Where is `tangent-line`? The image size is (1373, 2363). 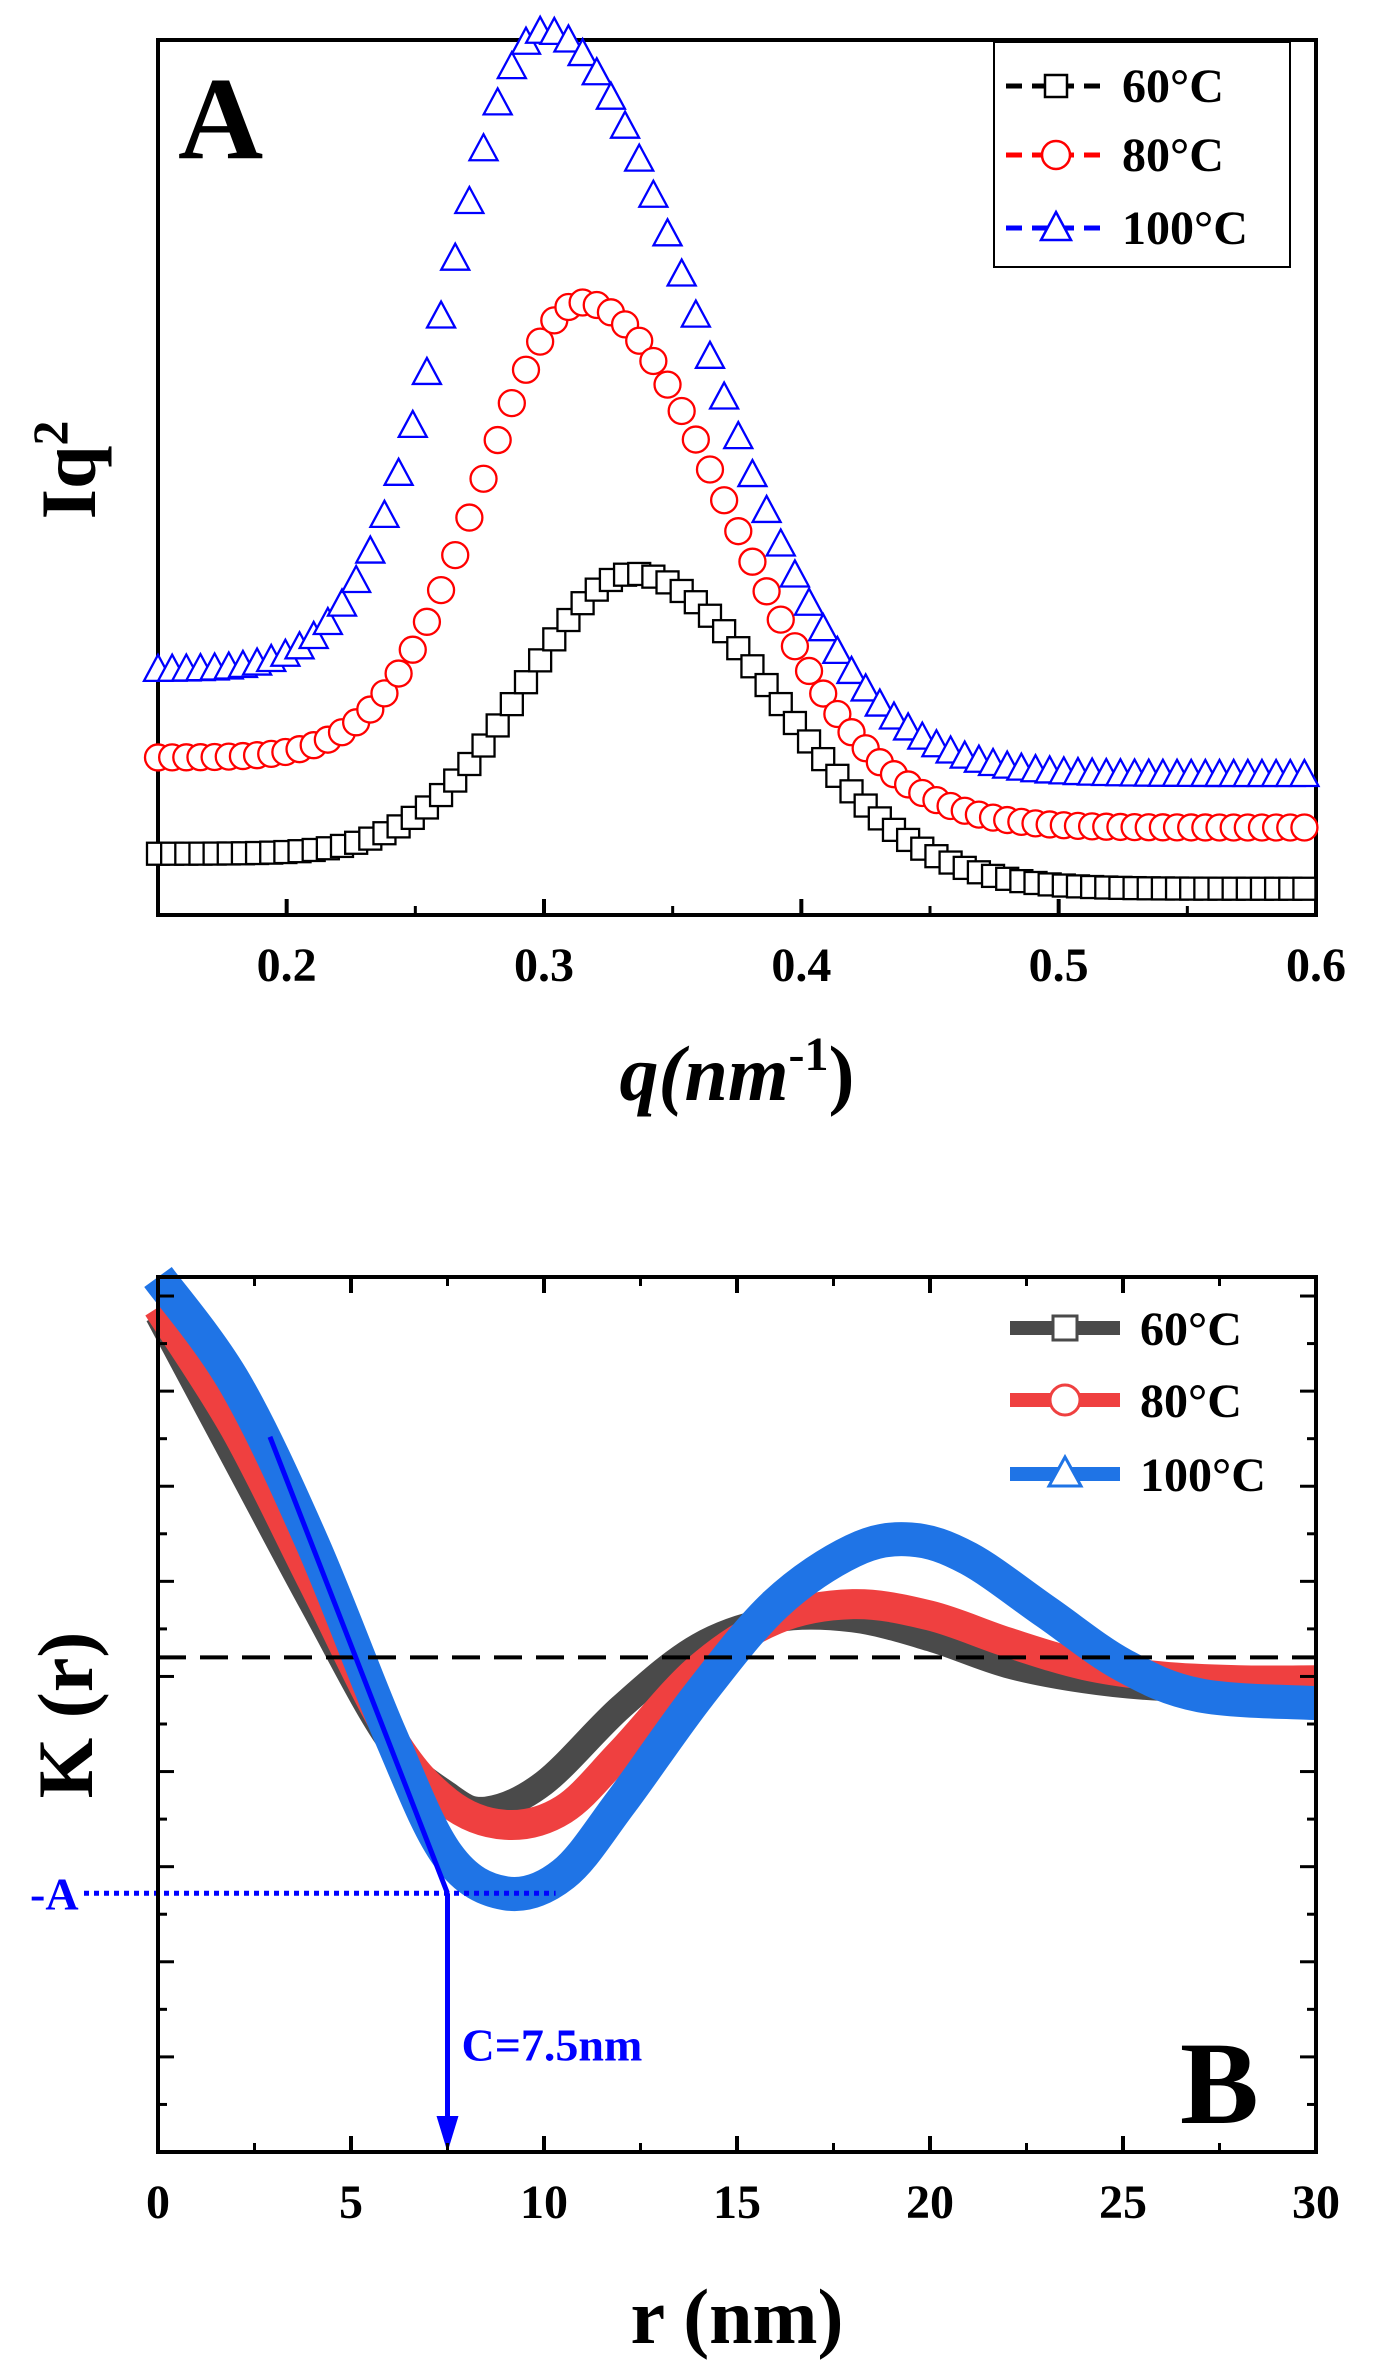
tangent-line is located at coordinates (358, 1665).